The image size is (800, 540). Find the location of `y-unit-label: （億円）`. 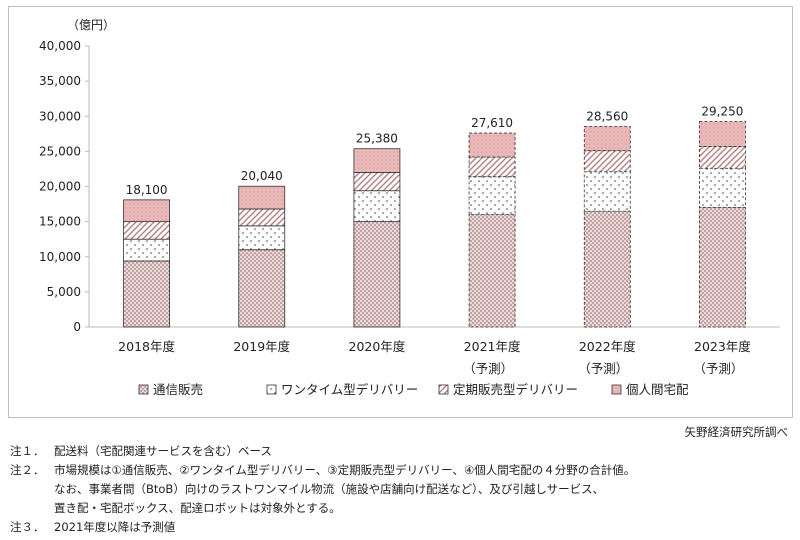

y-unit-label: （億円） is located at coordinates (91, 25).